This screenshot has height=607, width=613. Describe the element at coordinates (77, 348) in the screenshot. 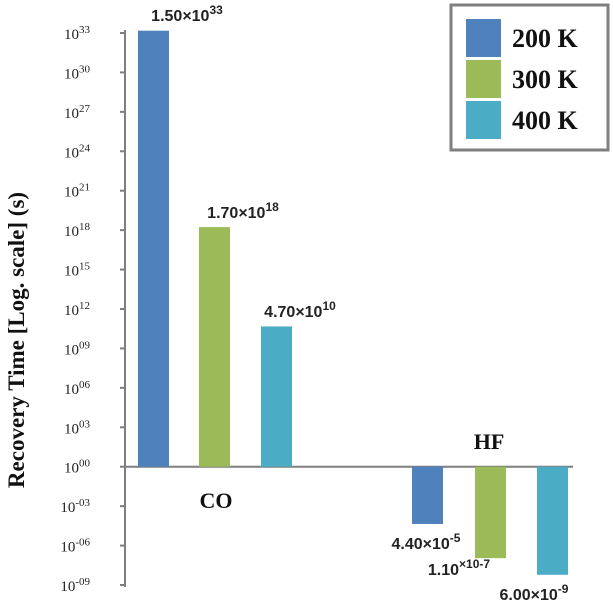

I see `y-tick-label: 1009` at that location.